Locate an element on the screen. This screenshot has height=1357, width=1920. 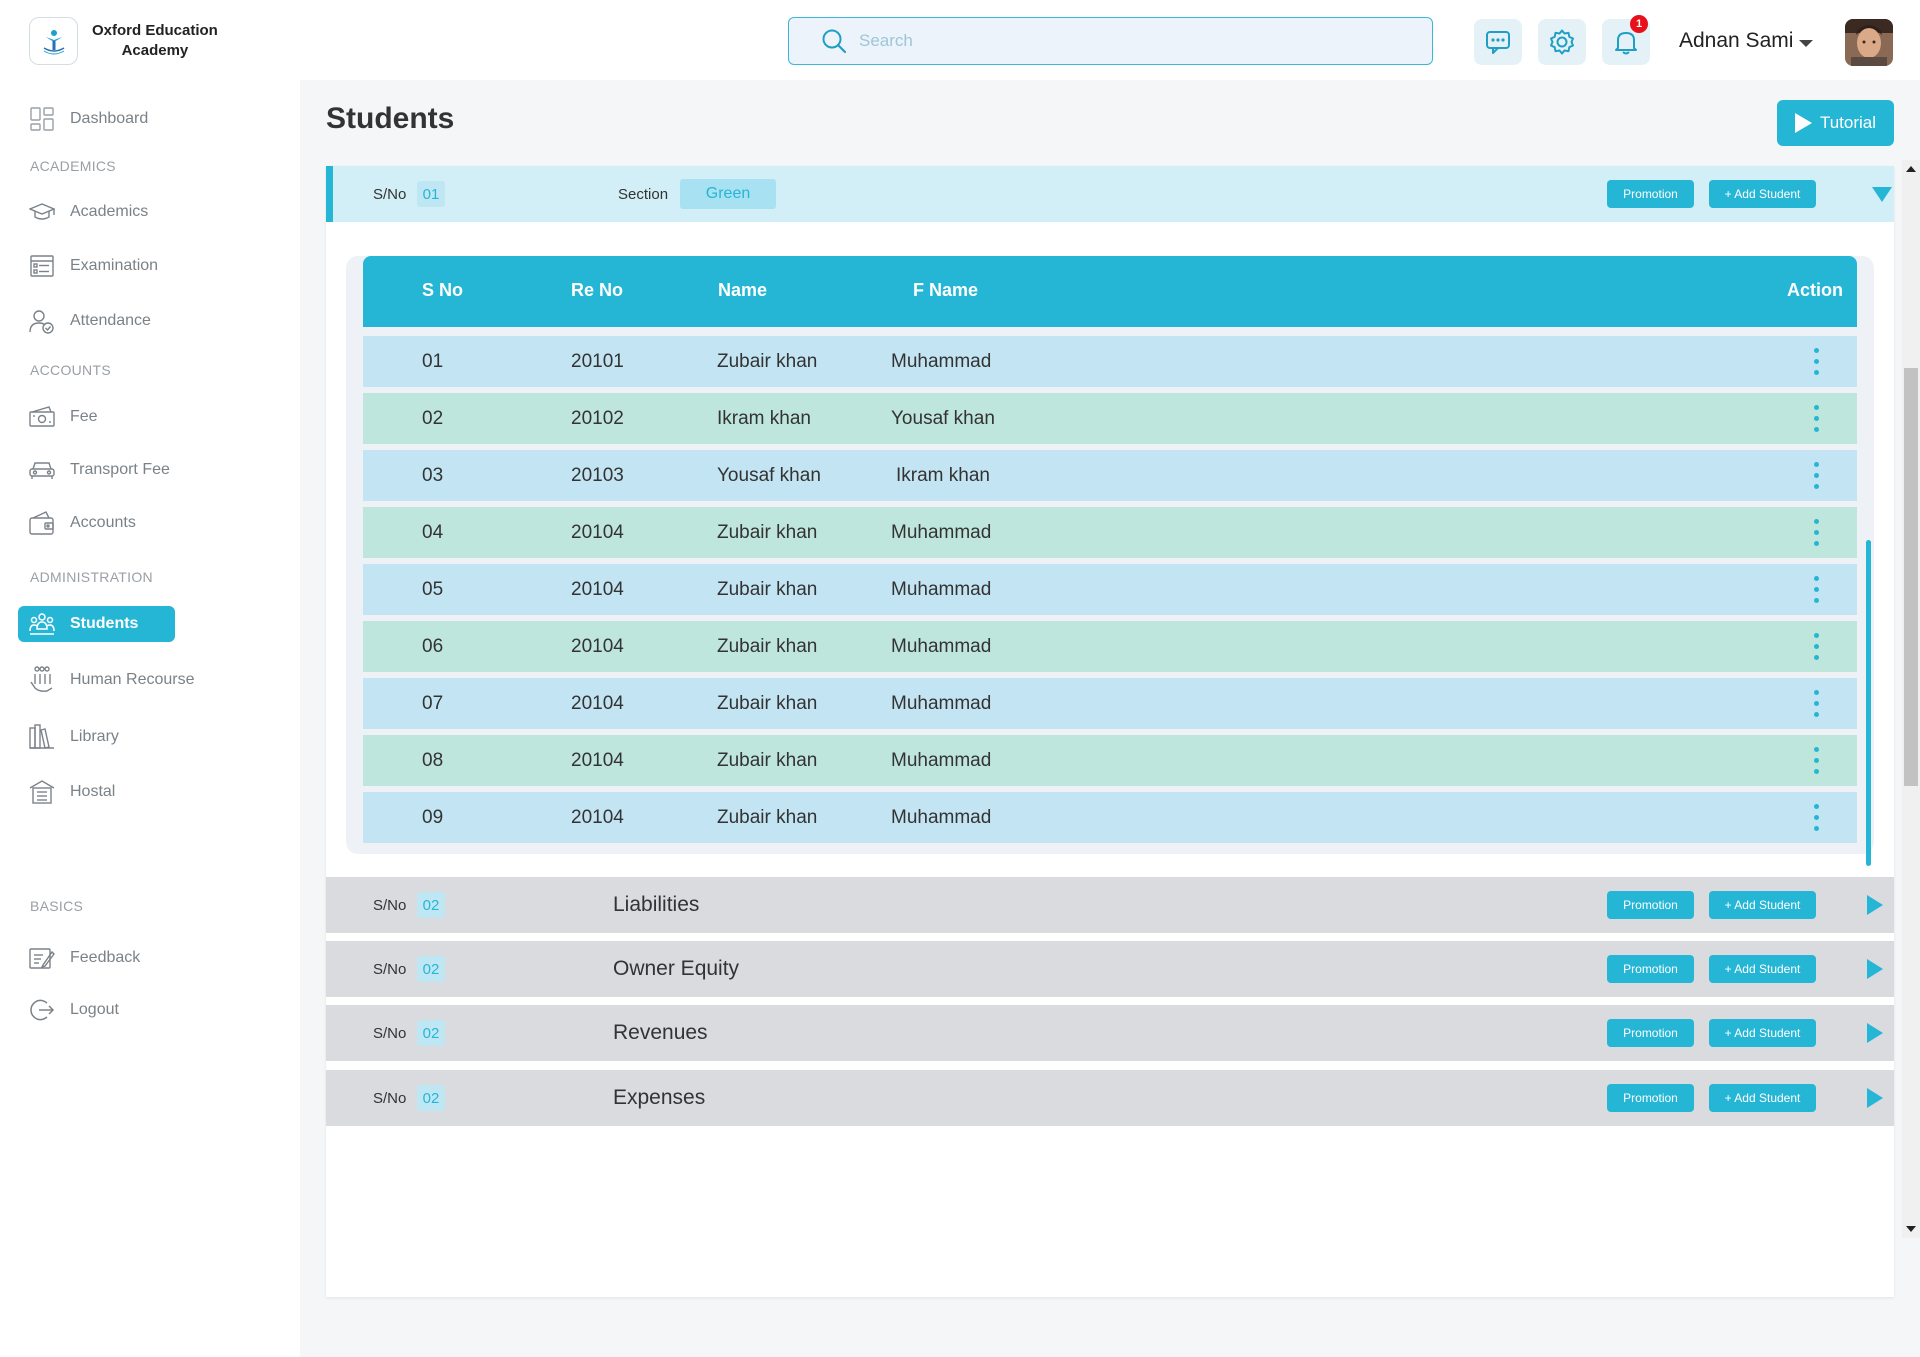
sidebar-item-label: Library is located at coordinates (94, 736).